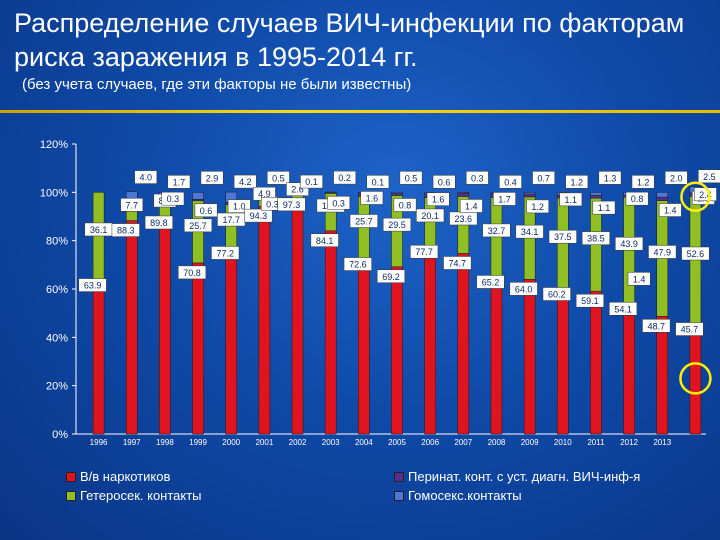 The image size is (720, 540). I want to click on x-tick-label: 2001, so click(264, 442).